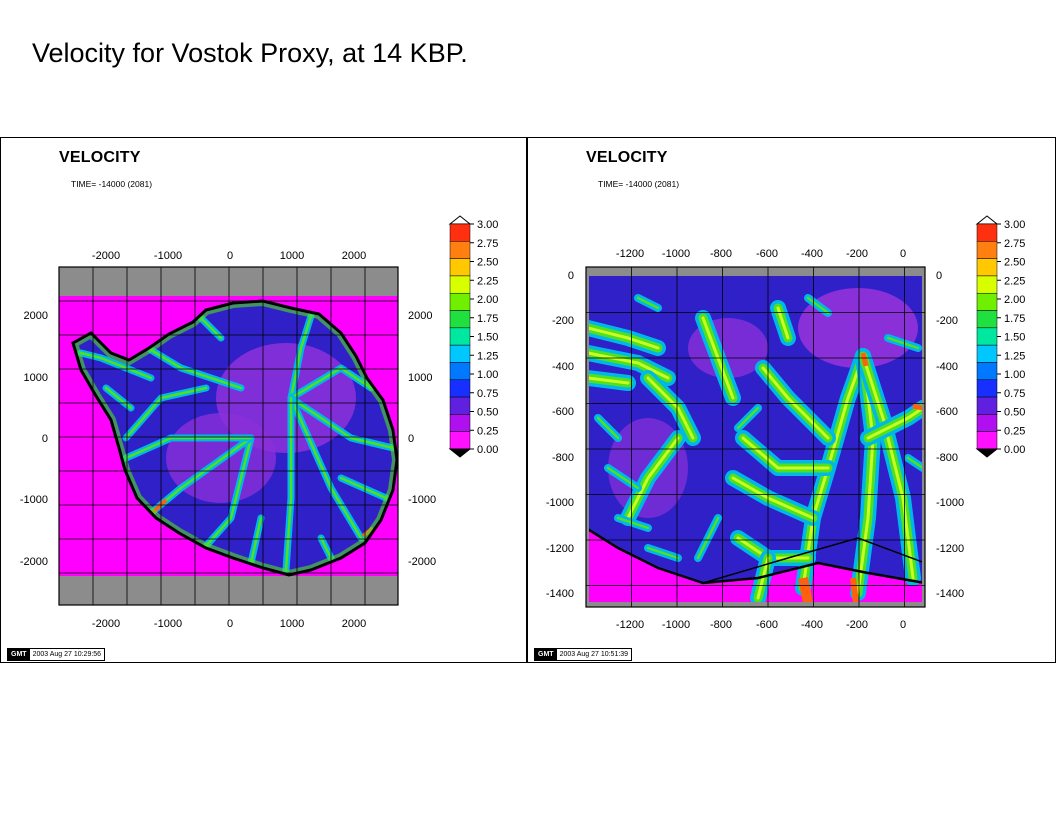 This screenshot has height=816, width=1056. What do you see at coordinates (721, 254) in the screenshot?
I see `axis-tick-top: -800` at bounding box center [721, 254].